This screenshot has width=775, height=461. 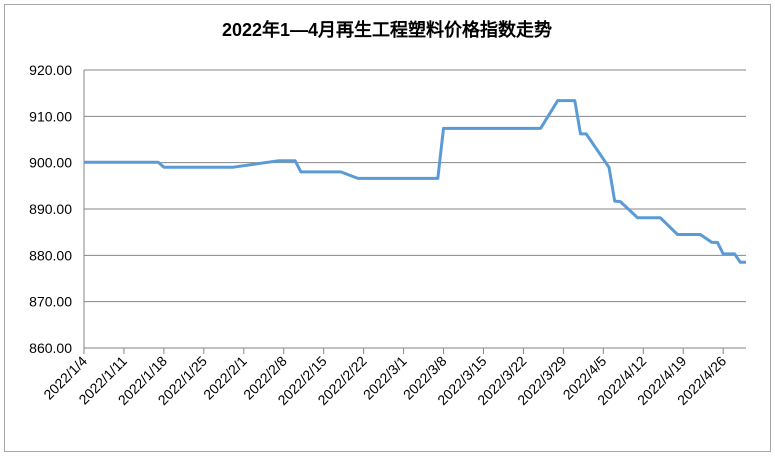 What do you see at coordinates (50, 163) in the screenshot?
I see `y-tick-label: 900.00` at bounding box center [50, 163].